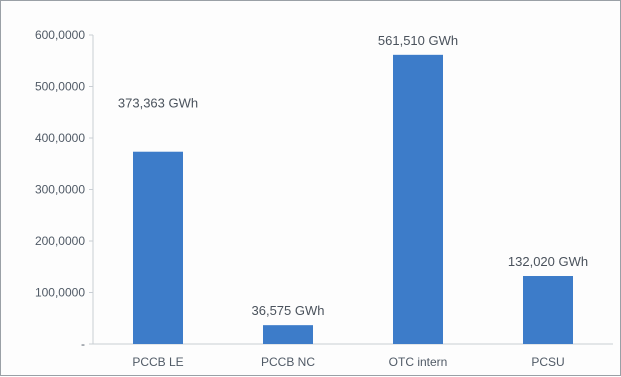 This screenshot has width=621, height=377. What do you see at coordinates (158, 103) in the screenshot?
I see `bar-data-label: 373,363 GWh` at bounding box center [158, 103].